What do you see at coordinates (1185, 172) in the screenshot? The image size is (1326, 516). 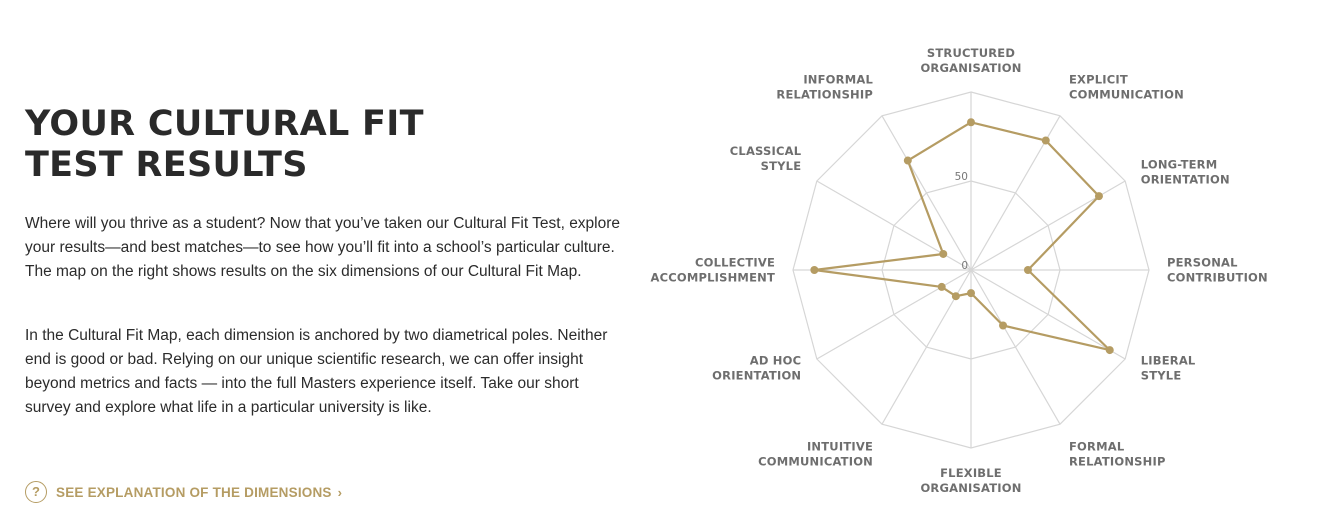 I see `radar-axis-label: LONG-TERM ORIENTATION` at bounding box center [1185, 172].